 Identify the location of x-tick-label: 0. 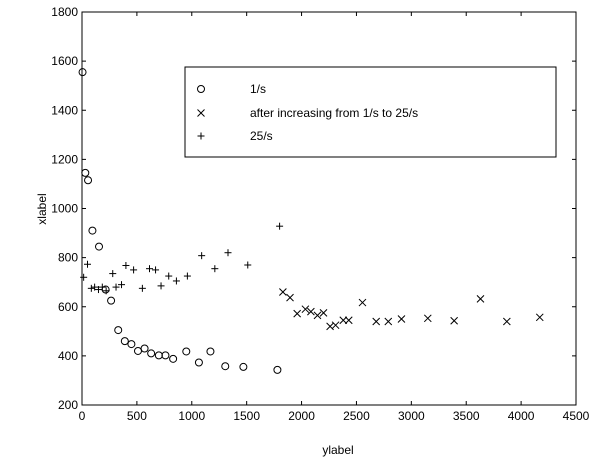
(82, 416).